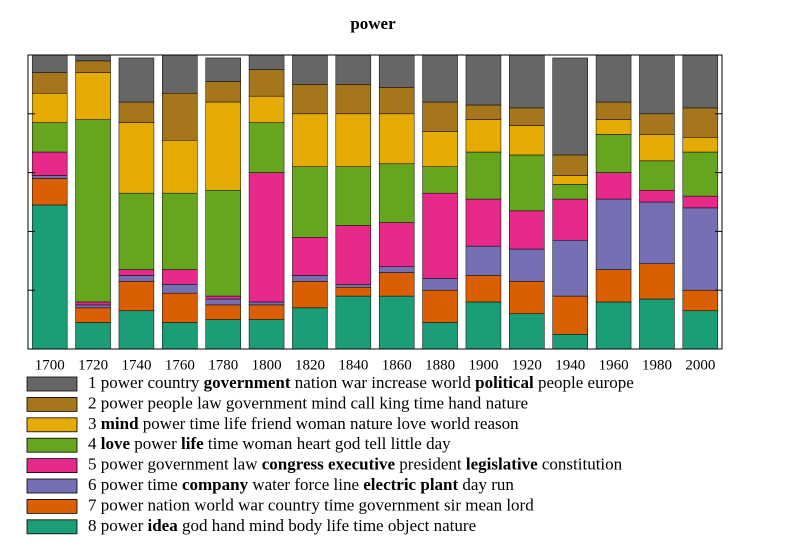 This screenshot has width=800, height=559. I want to click on chart-title: power, so click(373, 23).